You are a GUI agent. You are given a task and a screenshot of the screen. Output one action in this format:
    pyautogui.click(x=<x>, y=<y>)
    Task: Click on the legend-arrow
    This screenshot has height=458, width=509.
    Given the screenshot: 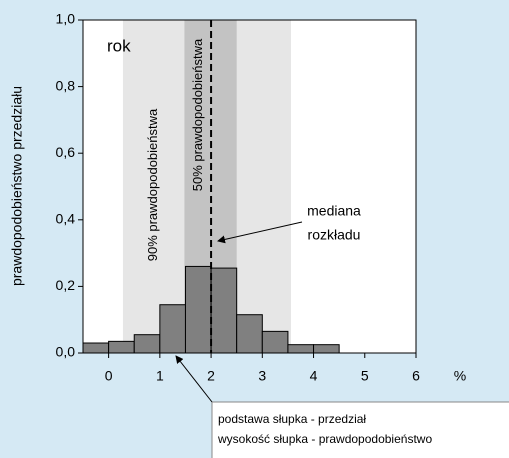 What is the action you would take?
    pyautogui.click(x=194, y=379)
    